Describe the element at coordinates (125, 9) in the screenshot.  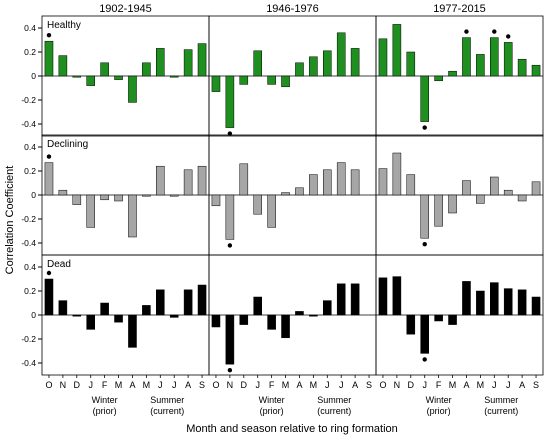
I see `period-title: 1902-1945` at that location.